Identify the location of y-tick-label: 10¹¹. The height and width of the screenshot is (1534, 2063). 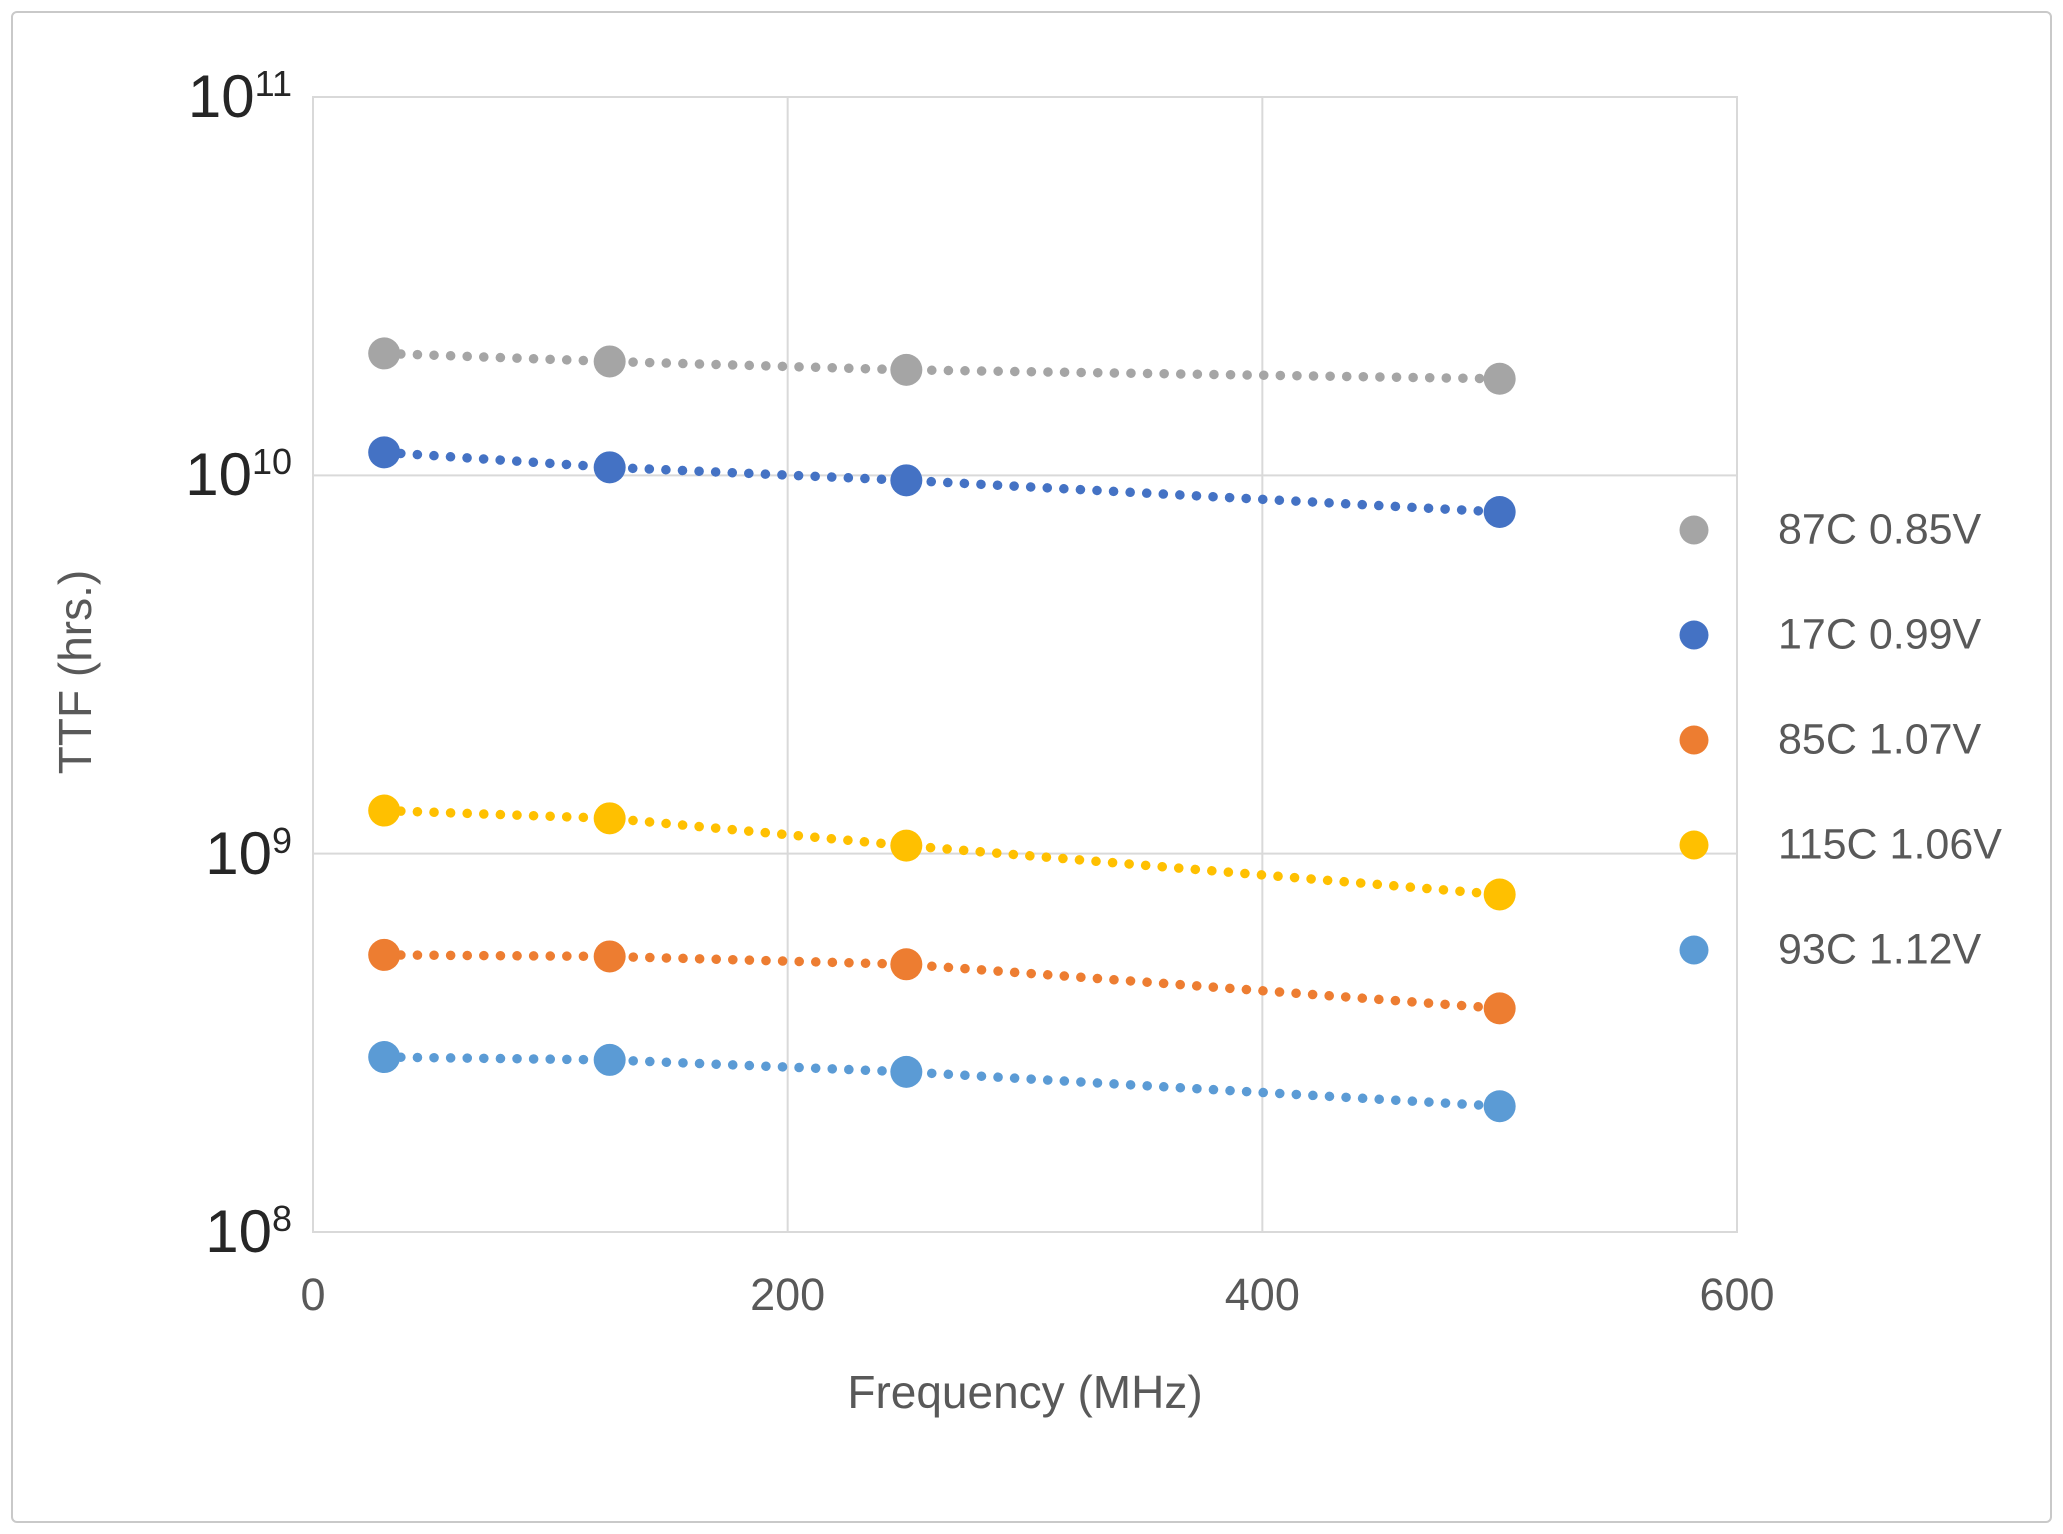
(239, 96).